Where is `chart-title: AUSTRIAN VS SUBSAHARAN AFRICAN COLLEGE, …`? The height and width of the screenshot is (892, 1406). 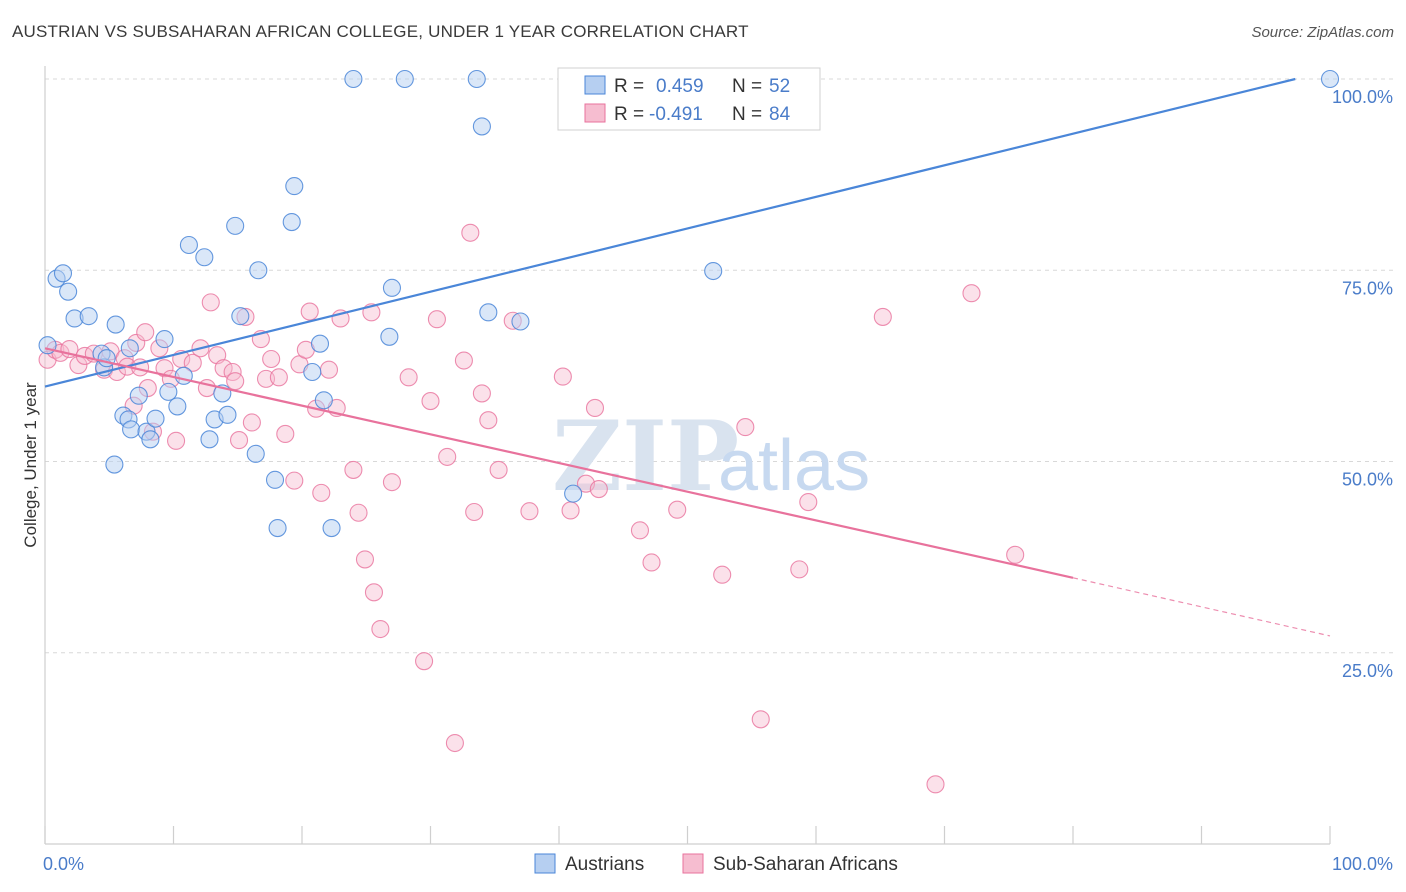 chart-title: AUSTRIAN VS SUBSAHARAN AFRICAN COLLEGE, … is located at coordinates (380, 31).